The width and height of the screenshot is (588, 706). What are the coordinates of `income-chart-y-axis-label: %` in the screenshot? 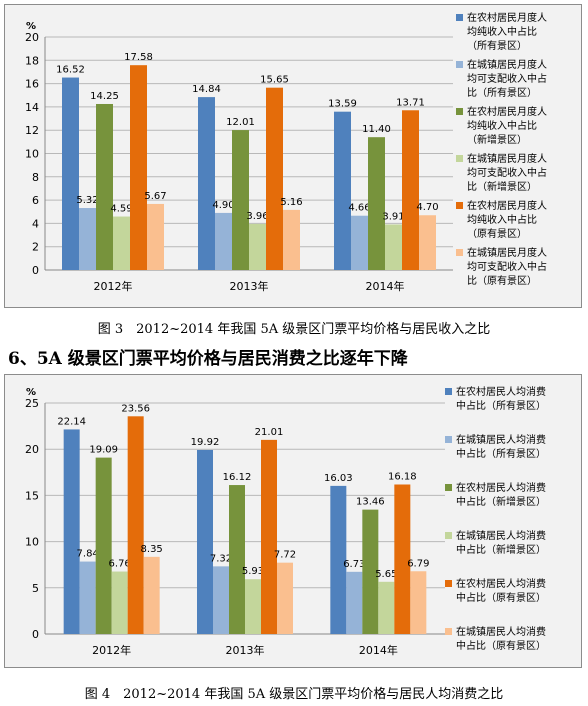 It's located at (31, 26).